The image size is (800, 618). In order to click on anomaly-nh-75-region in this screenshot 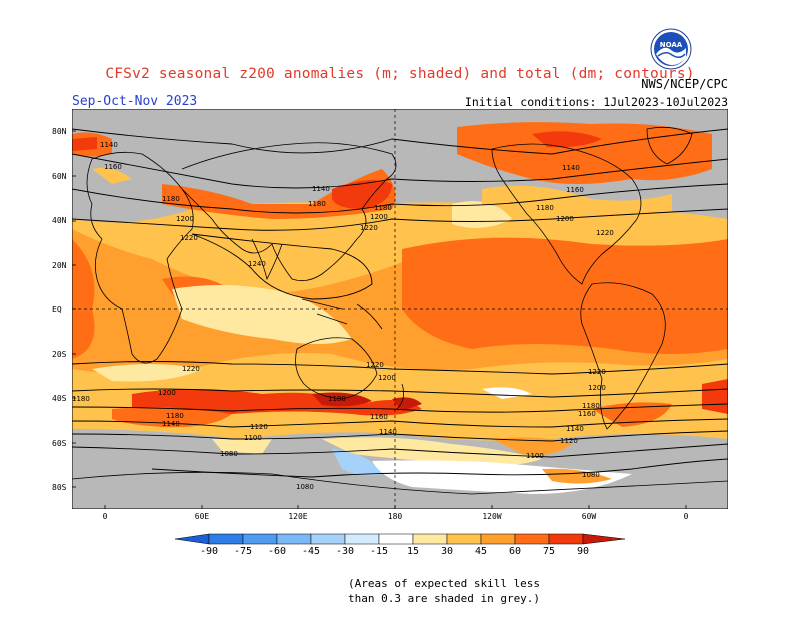, I will do `click(337, 170)`.